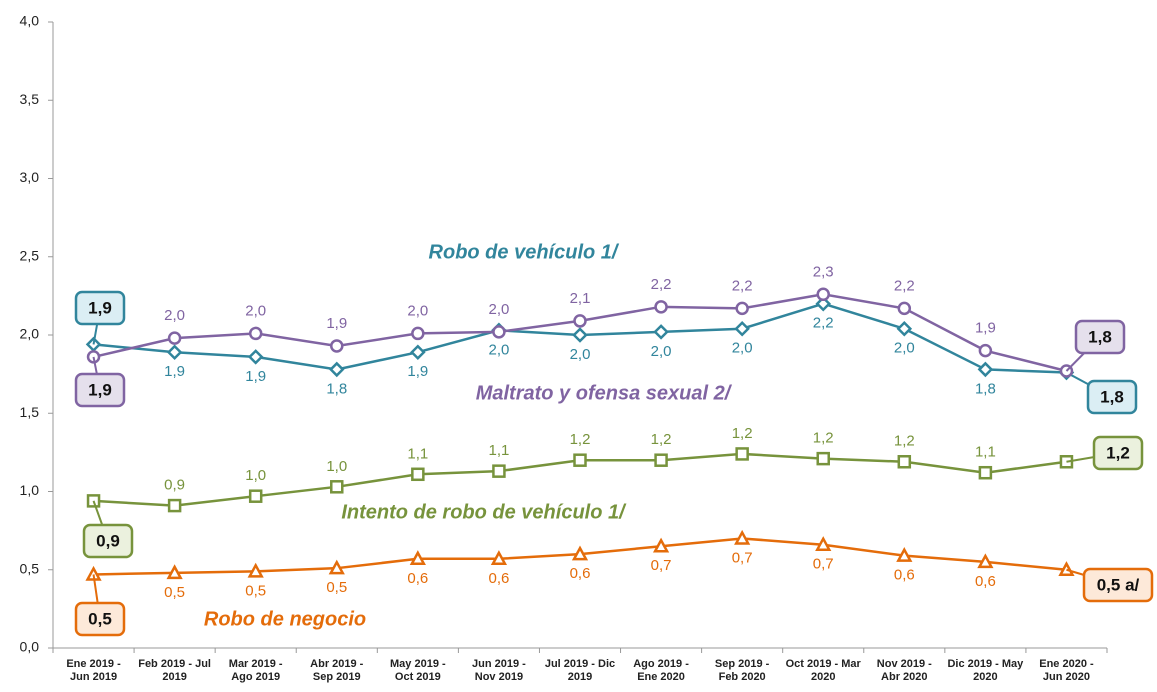 The height and width of the screenshot is (692, 1157). Describe the element at coordinates (93, 670) in the screenshot. I see `x-tick-label: Ene 2019 - Jun 2019` at that location.